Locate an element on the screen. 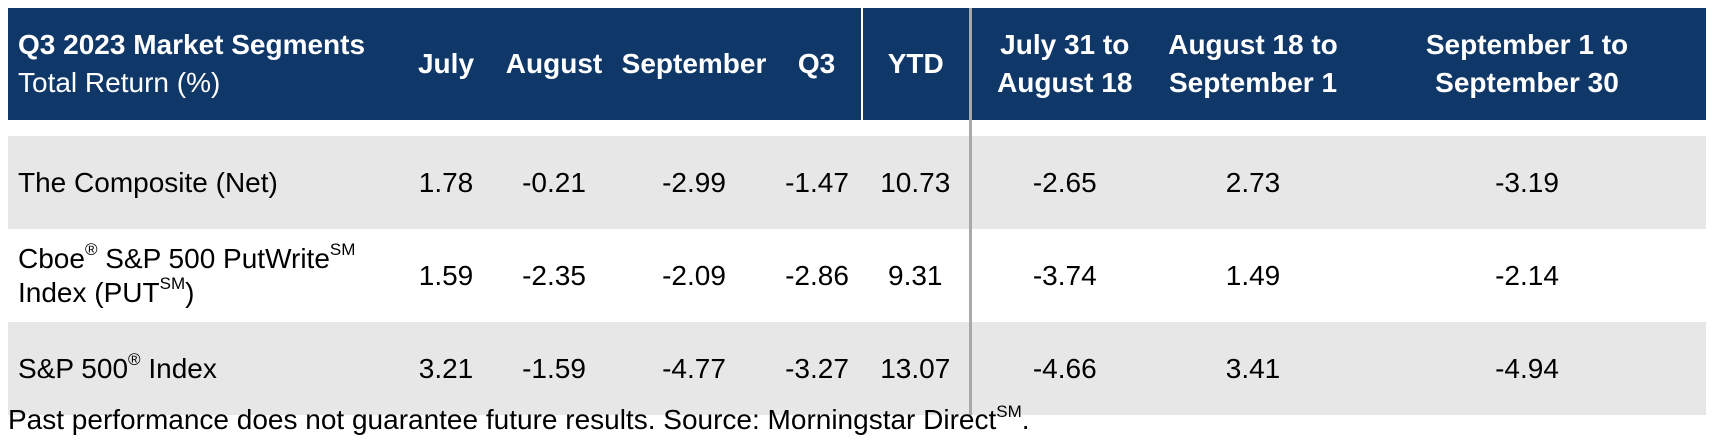 The image size is (1712, 448). footnote-end: . is located at coordinates (1025, 419).